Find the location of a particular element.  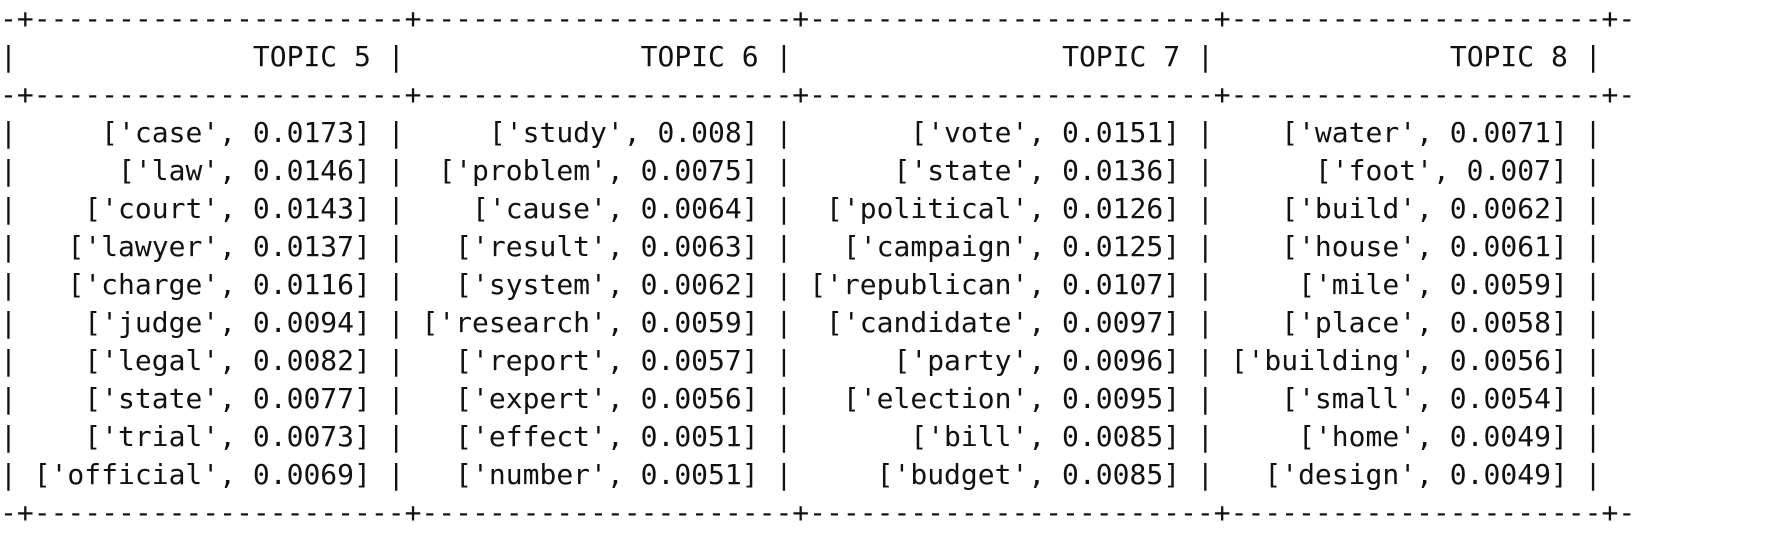

topic-cell: ['candidate', 0.0097] is located at coordinates (1003, 322).